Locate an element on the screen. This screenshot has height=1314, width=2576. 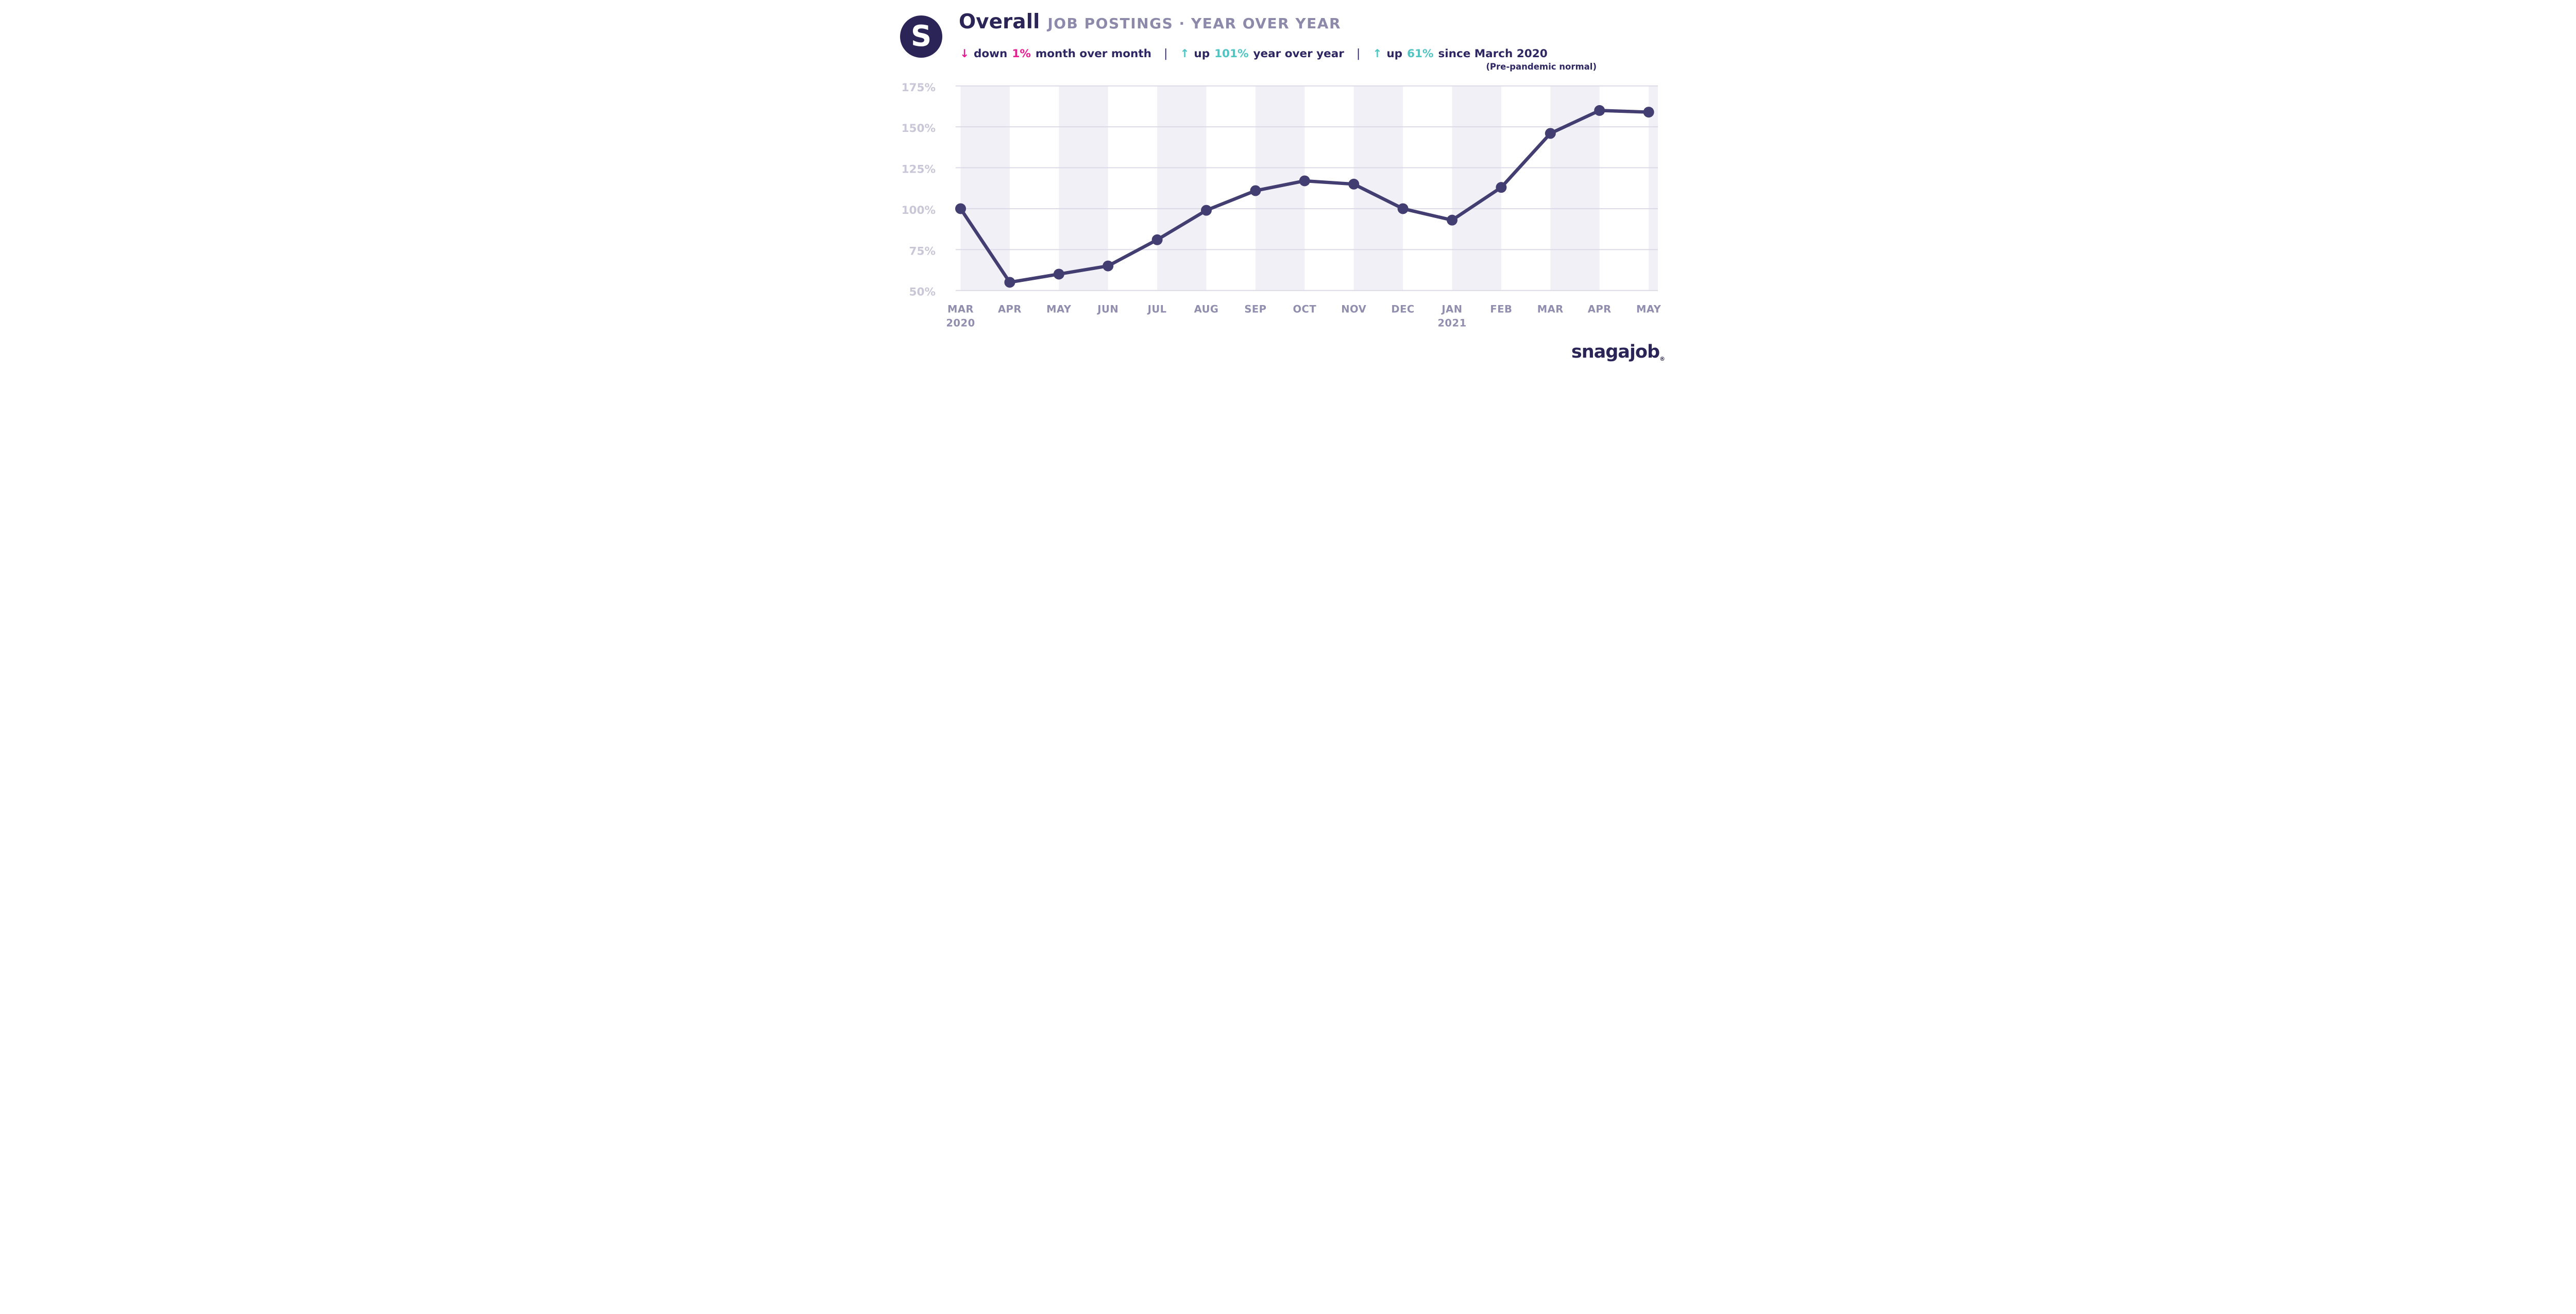
x-axis-label: NOV is located at coordinates (1353, 309).